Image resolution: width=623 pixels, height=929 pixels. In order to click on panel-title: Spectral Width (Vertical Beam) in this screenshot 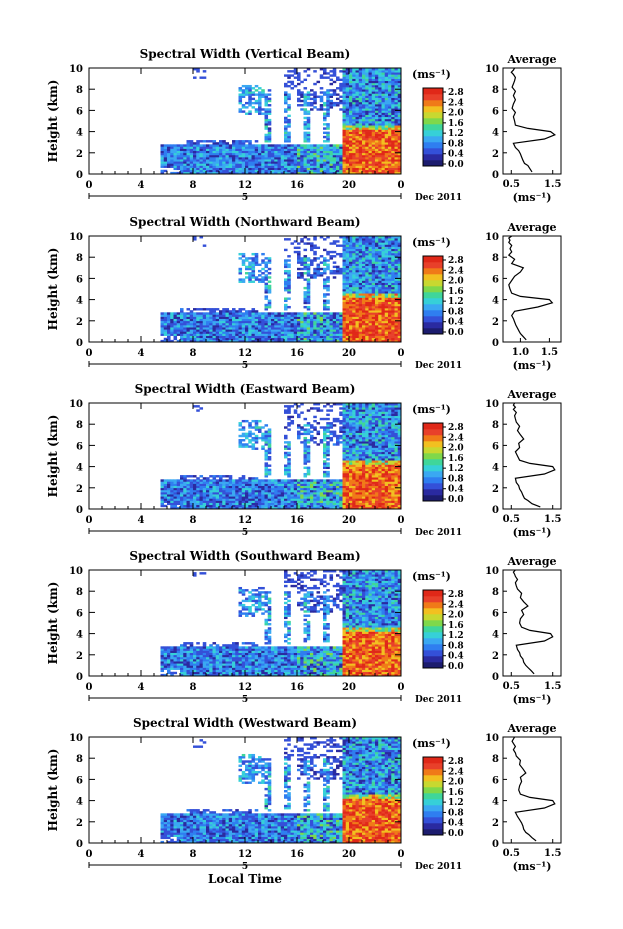, I will do `click(245, 54)`.